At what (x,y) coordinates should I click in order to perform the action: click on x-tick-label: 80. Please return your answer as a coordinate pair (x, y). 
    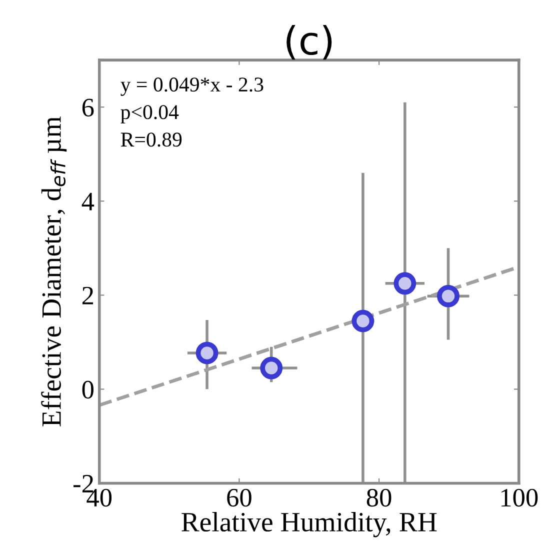
    Looking at the image, I should click on (379, 497).